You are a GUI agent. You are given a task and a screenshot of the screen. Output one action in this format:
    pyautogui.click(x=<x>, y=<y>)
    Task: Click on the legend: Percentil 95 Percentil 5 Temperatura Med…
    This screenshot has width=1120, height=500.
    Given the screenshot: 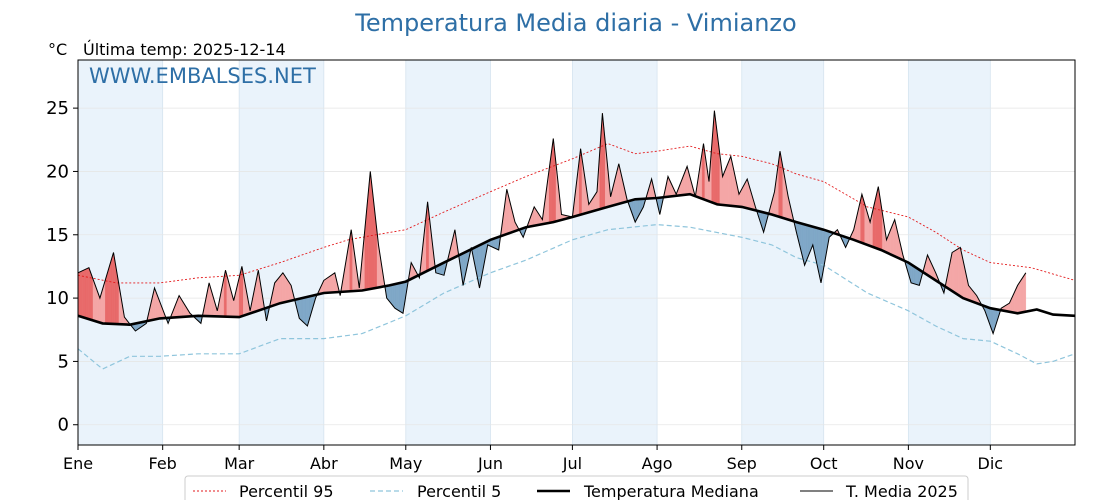 What is the action you would take?
    pyautogui.click(x=576, y=487)
    